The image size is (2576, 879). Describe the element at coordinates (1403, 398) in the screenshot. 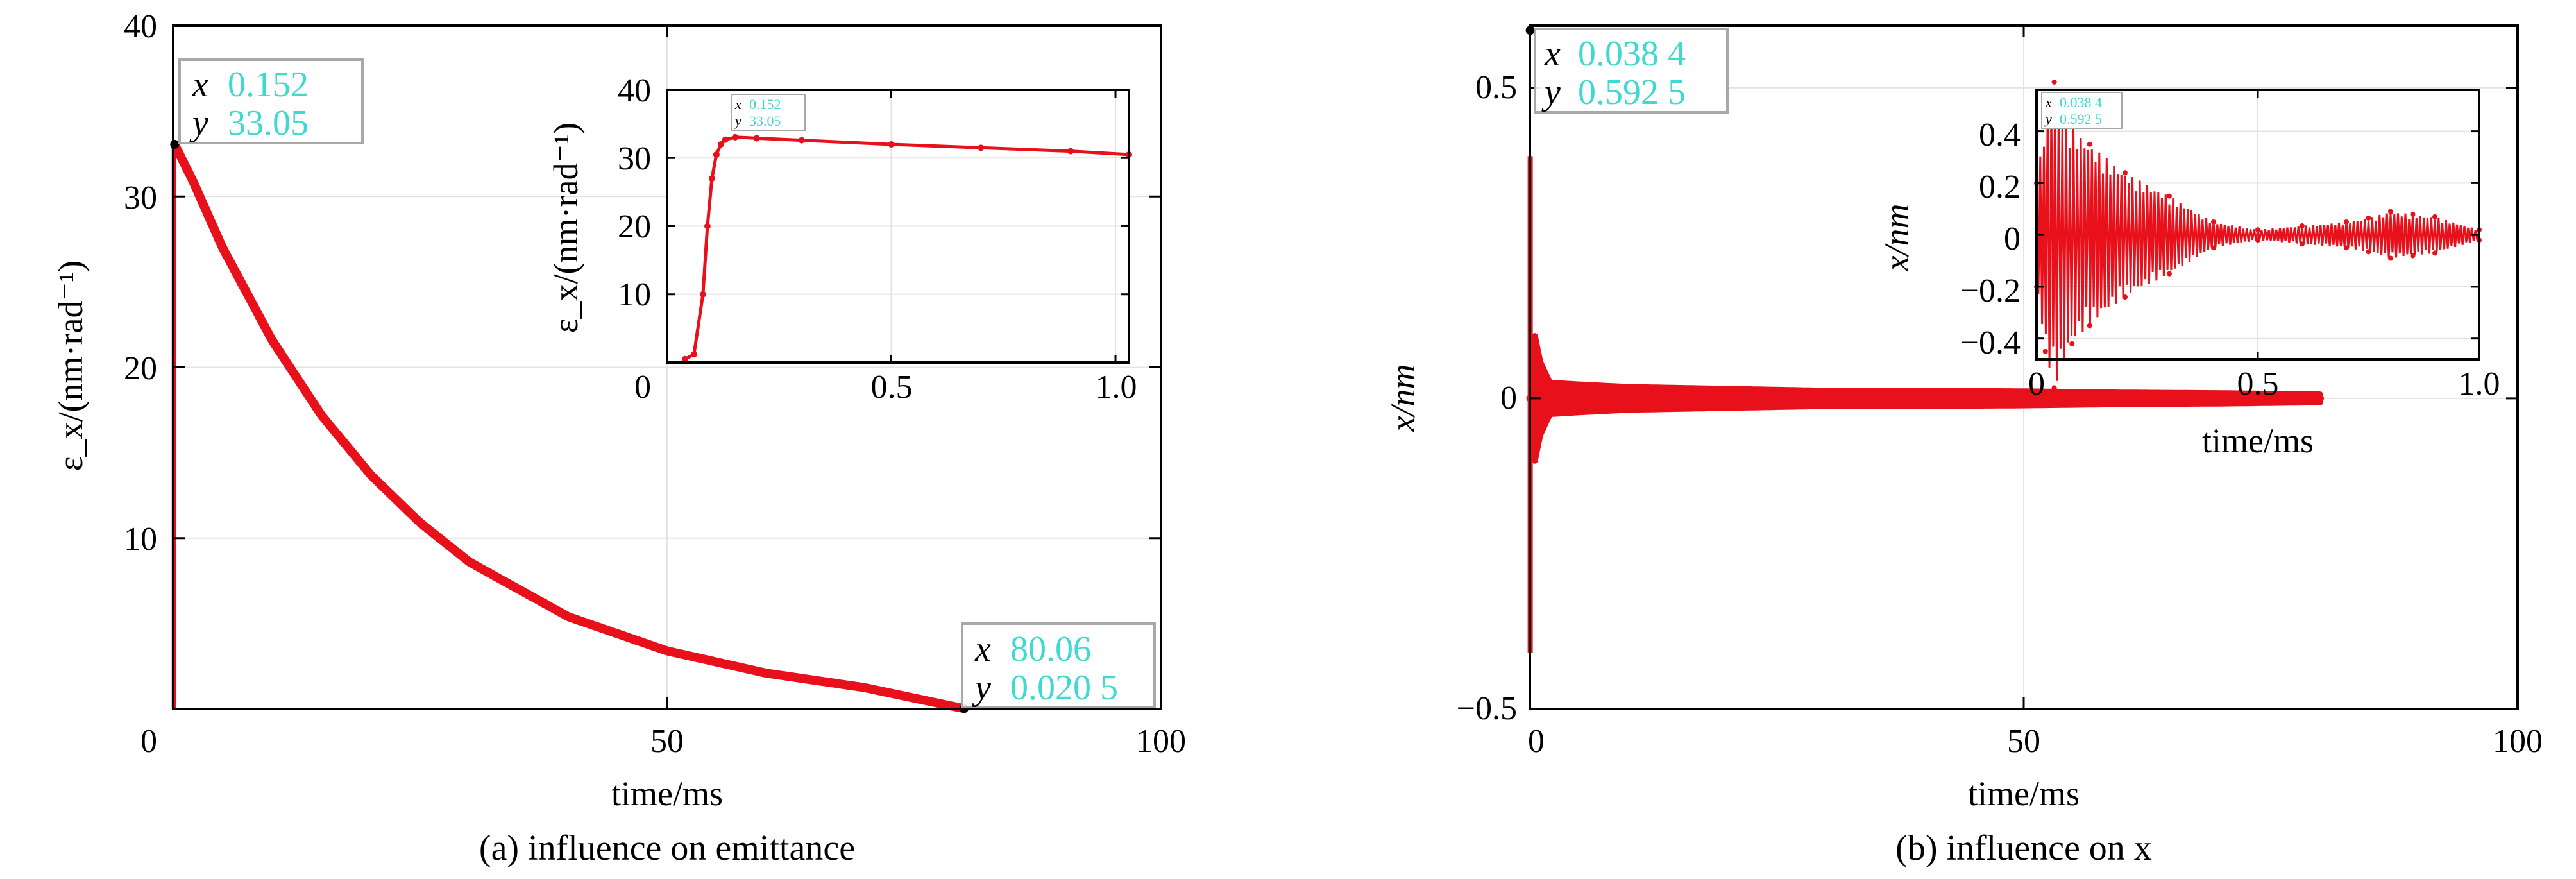

I see `y-axis-label: x/nm` at that location.